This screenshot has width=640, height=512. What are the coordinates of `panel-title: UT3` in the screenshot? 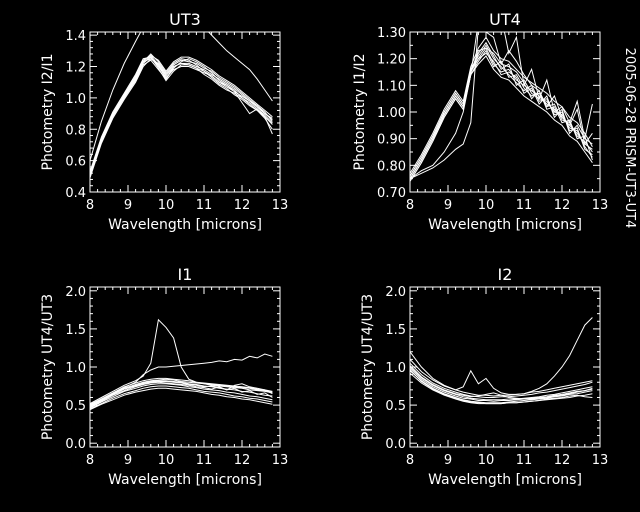 It's located at (185, 19).